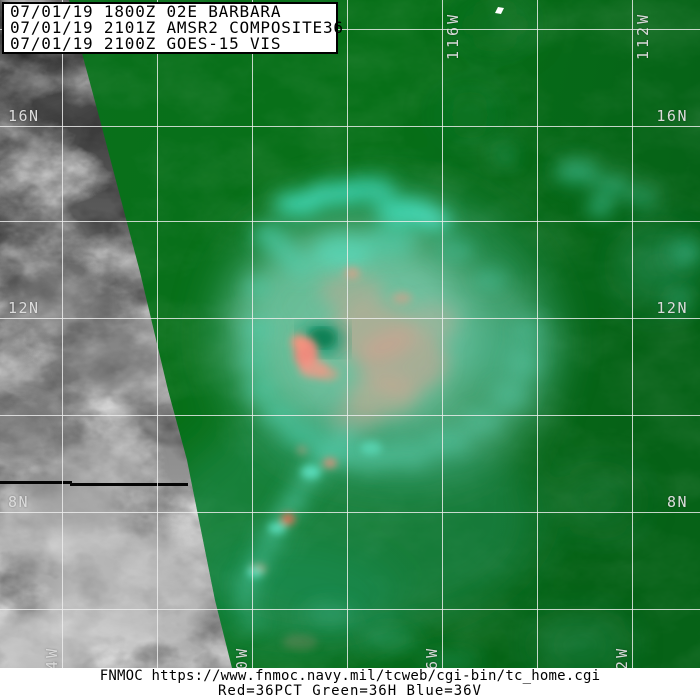 Image resolution: width=700 pixels, height=700 pixels. Describe the element at coordinates (19, 502) in the screenshot. I see `latitude-label-left: 8N` at that location.